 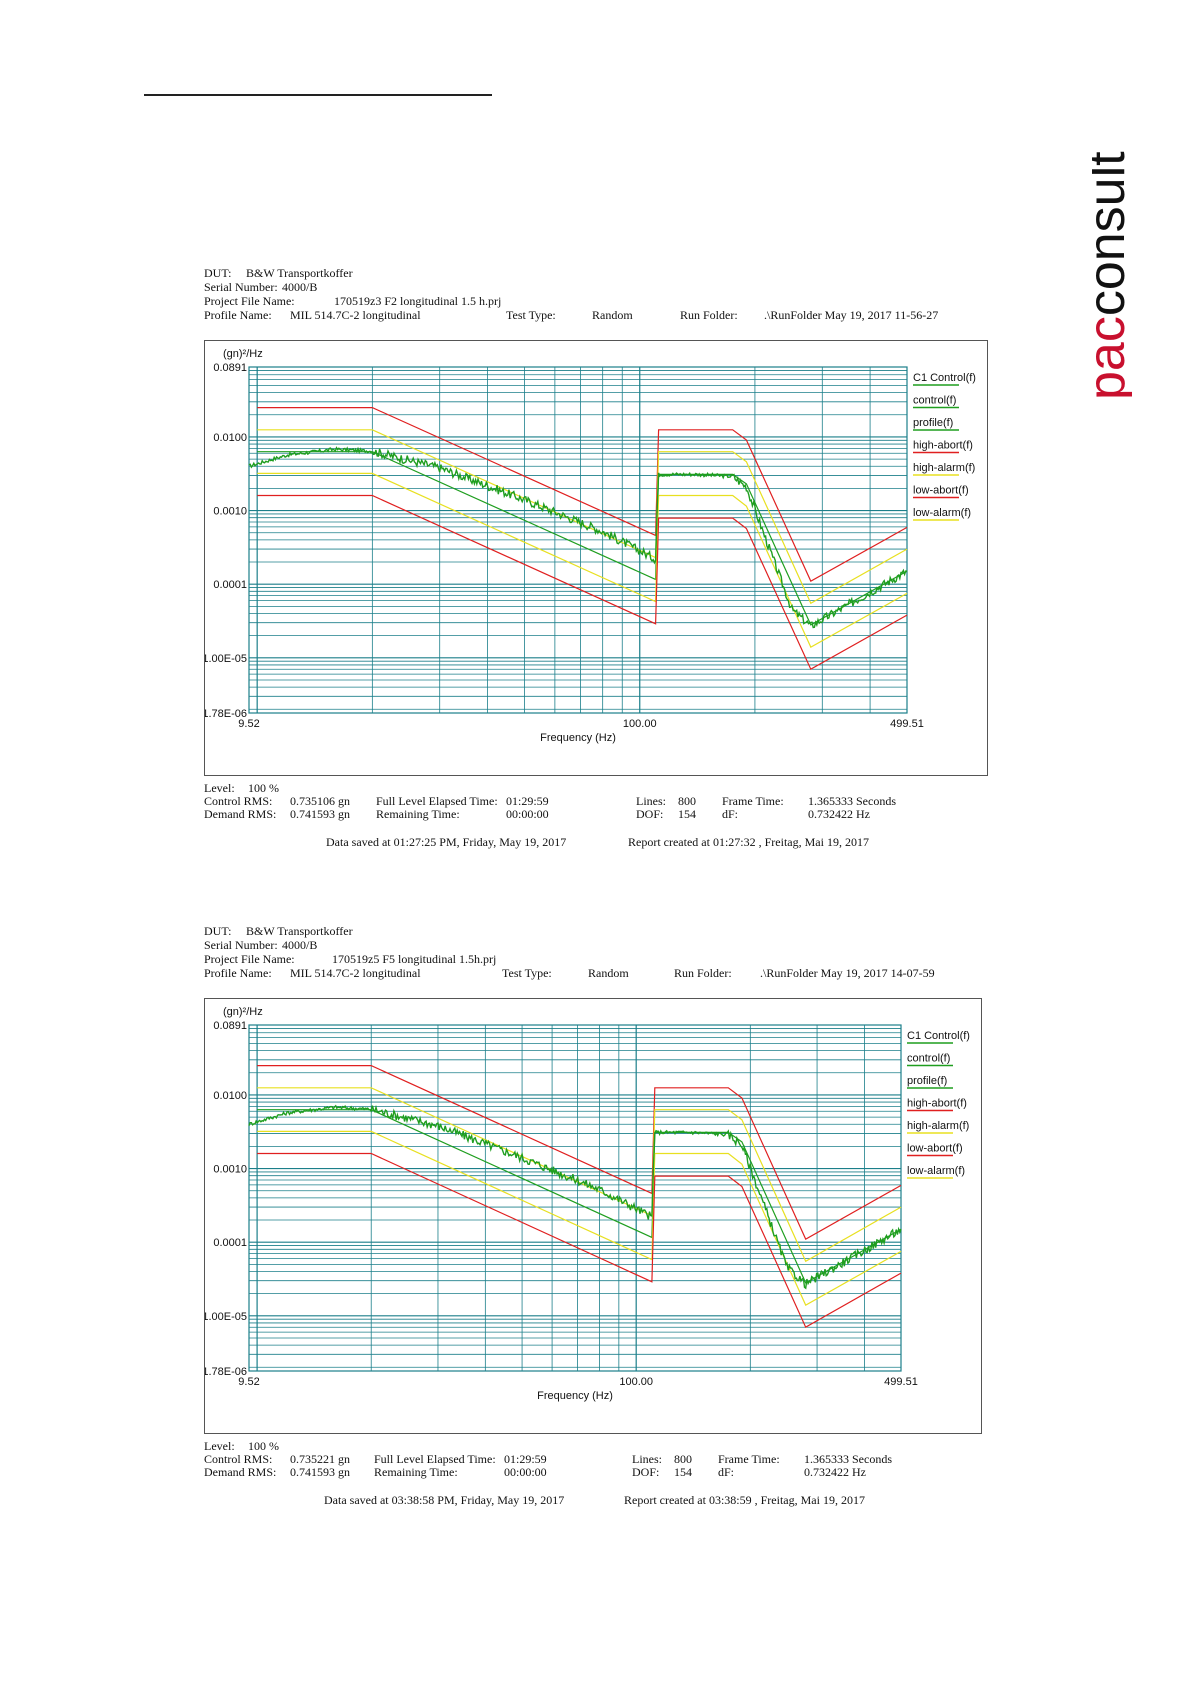 What do you see at coordinates (851, 315) in the screenshot?
I see `run-folder-value: .\RunFolder May 19, 2017 11-56-27` at bounding box center [851, 315].